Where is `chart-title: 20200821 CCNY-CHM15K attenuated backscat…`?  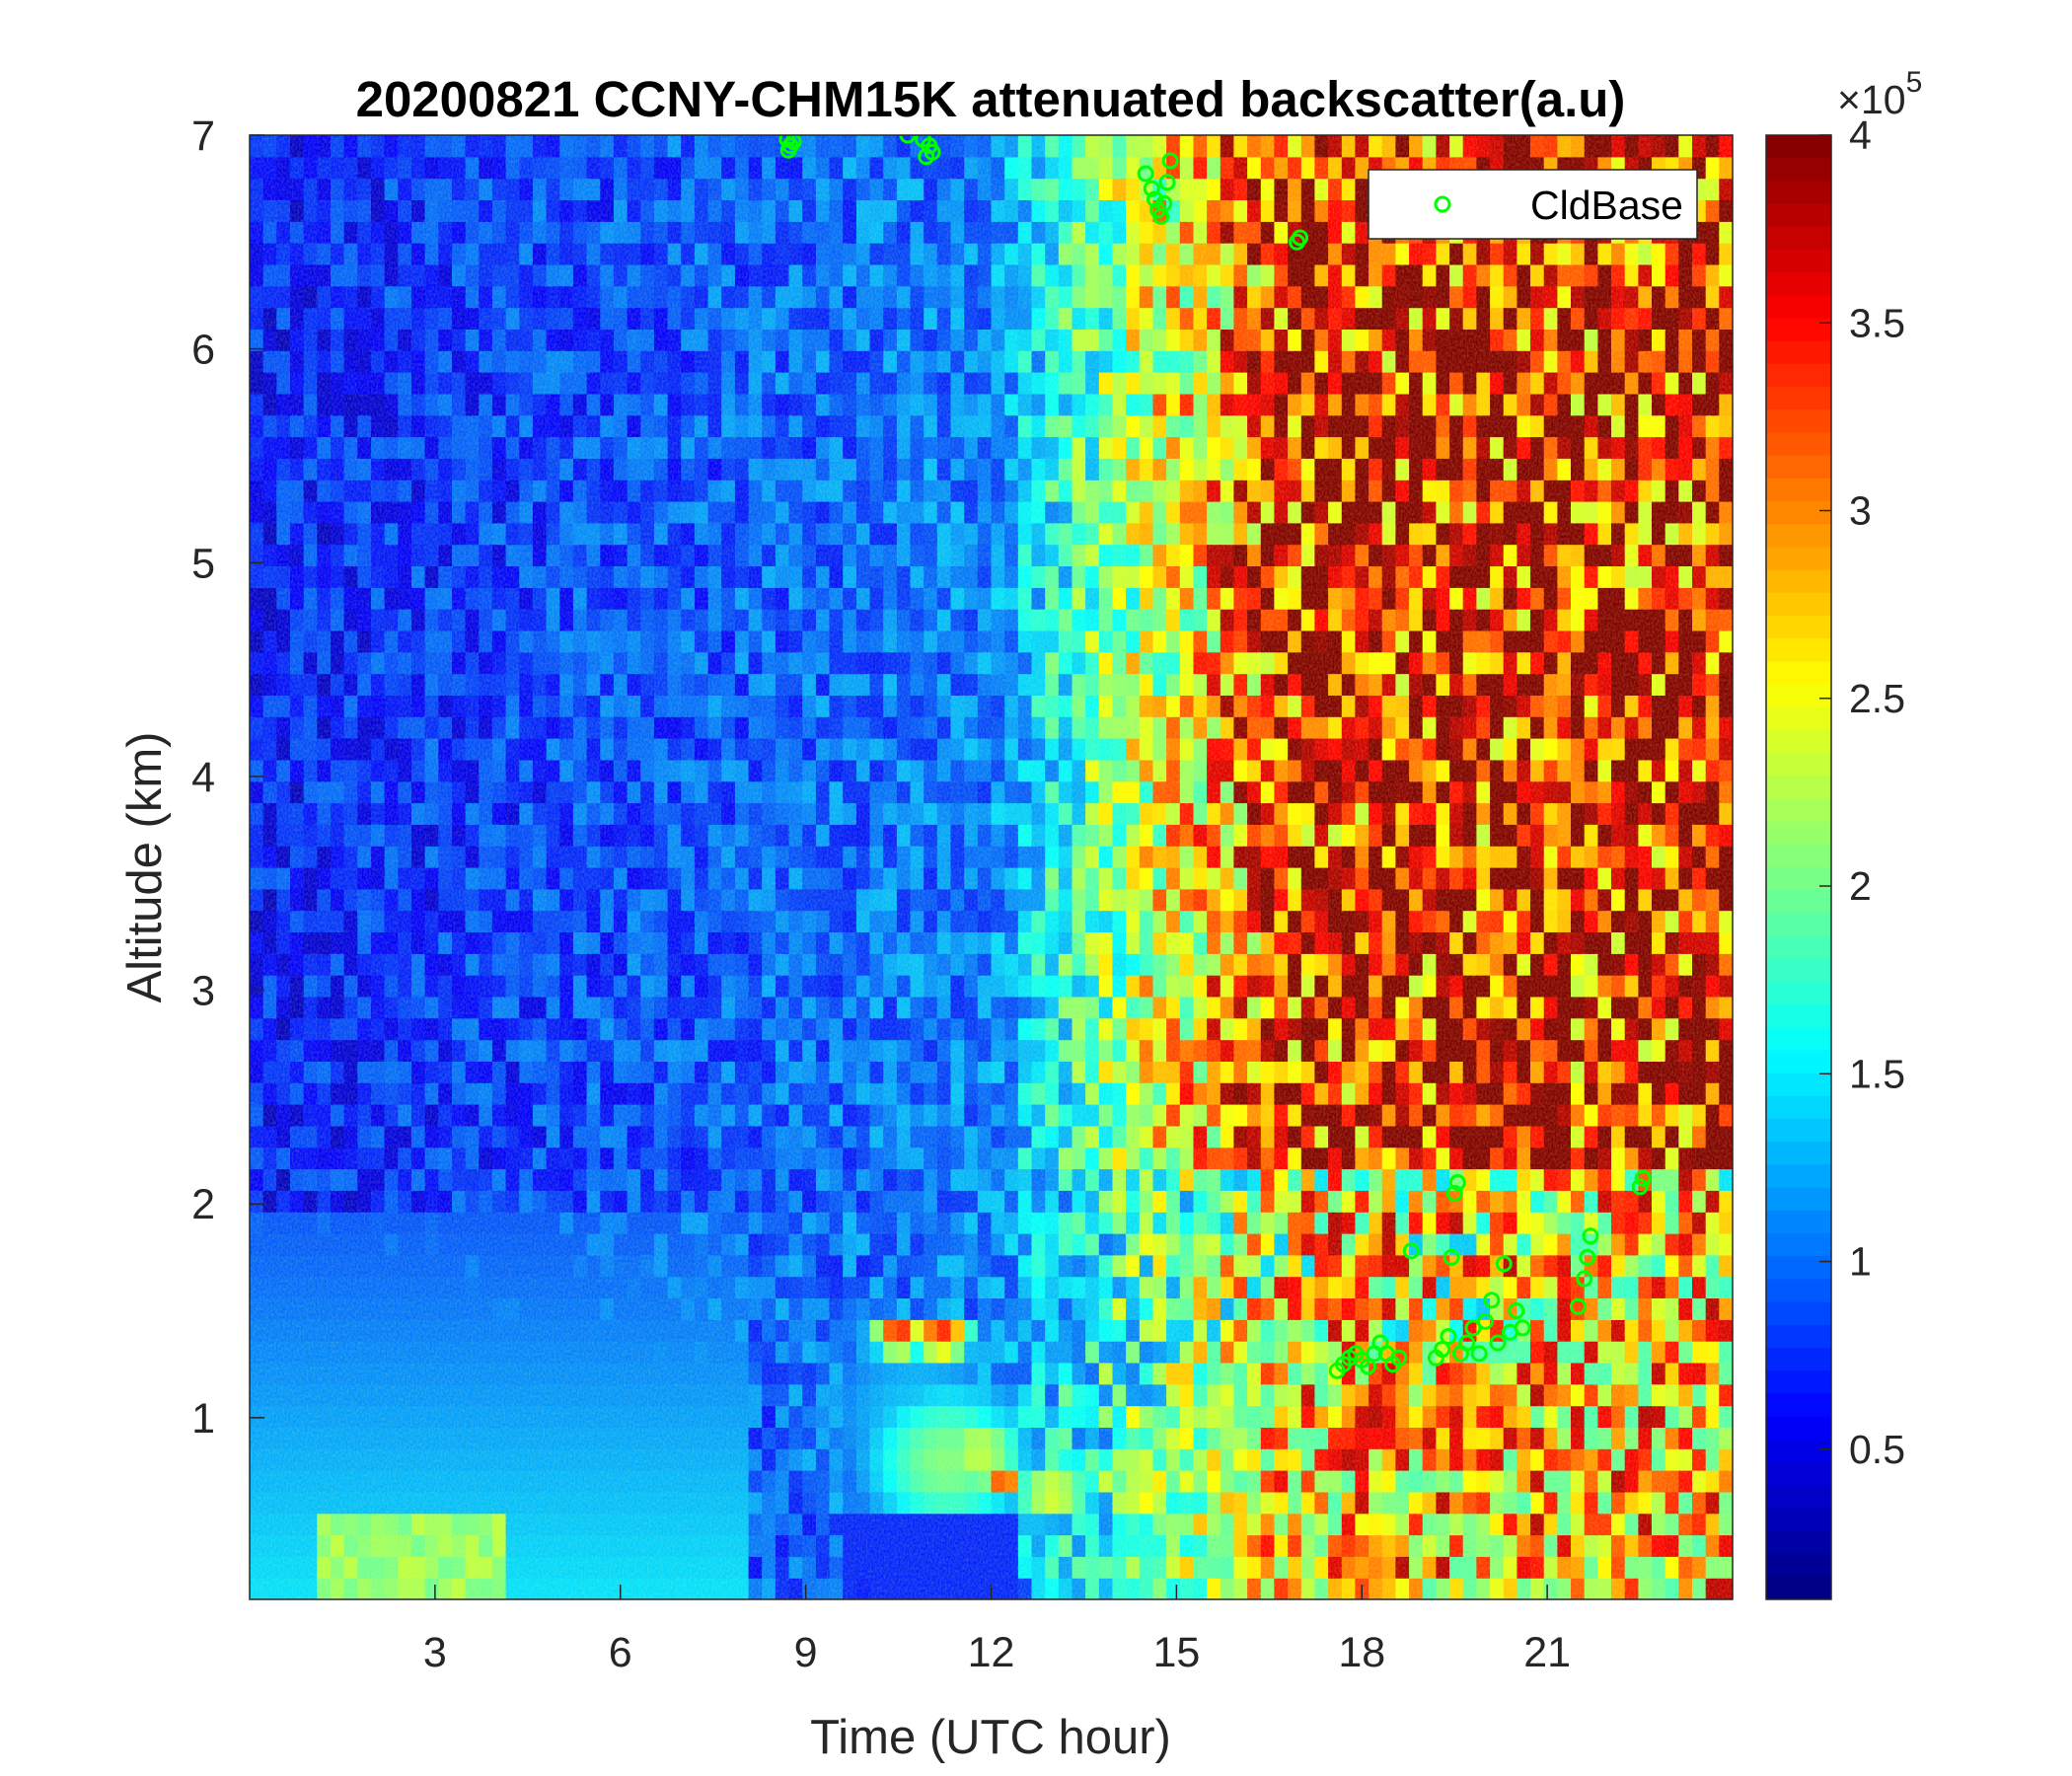 chart-title: 20200821 CCNY-CHM15K attenuated backscat… is located at coordinates (991, 99).